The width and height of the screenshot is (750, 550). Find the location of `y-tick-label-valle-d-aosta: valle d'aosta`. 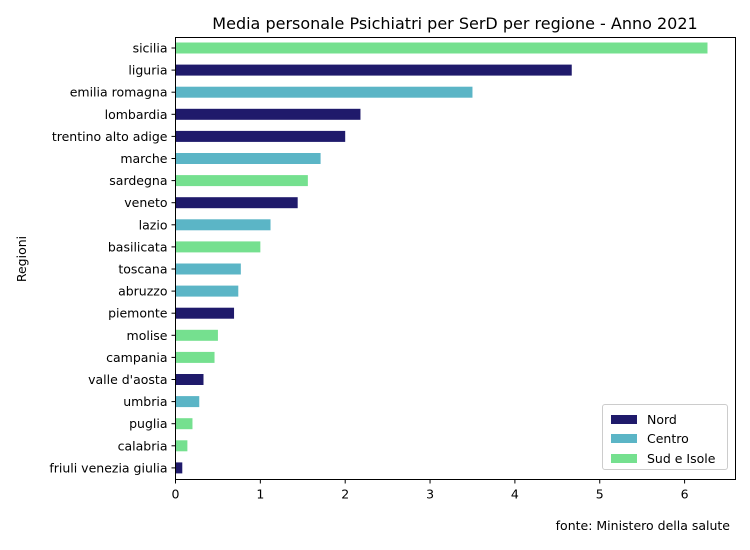

y-tick-label-valle-d-aosta: valle d'aosta is located at coordinates (127, 379).